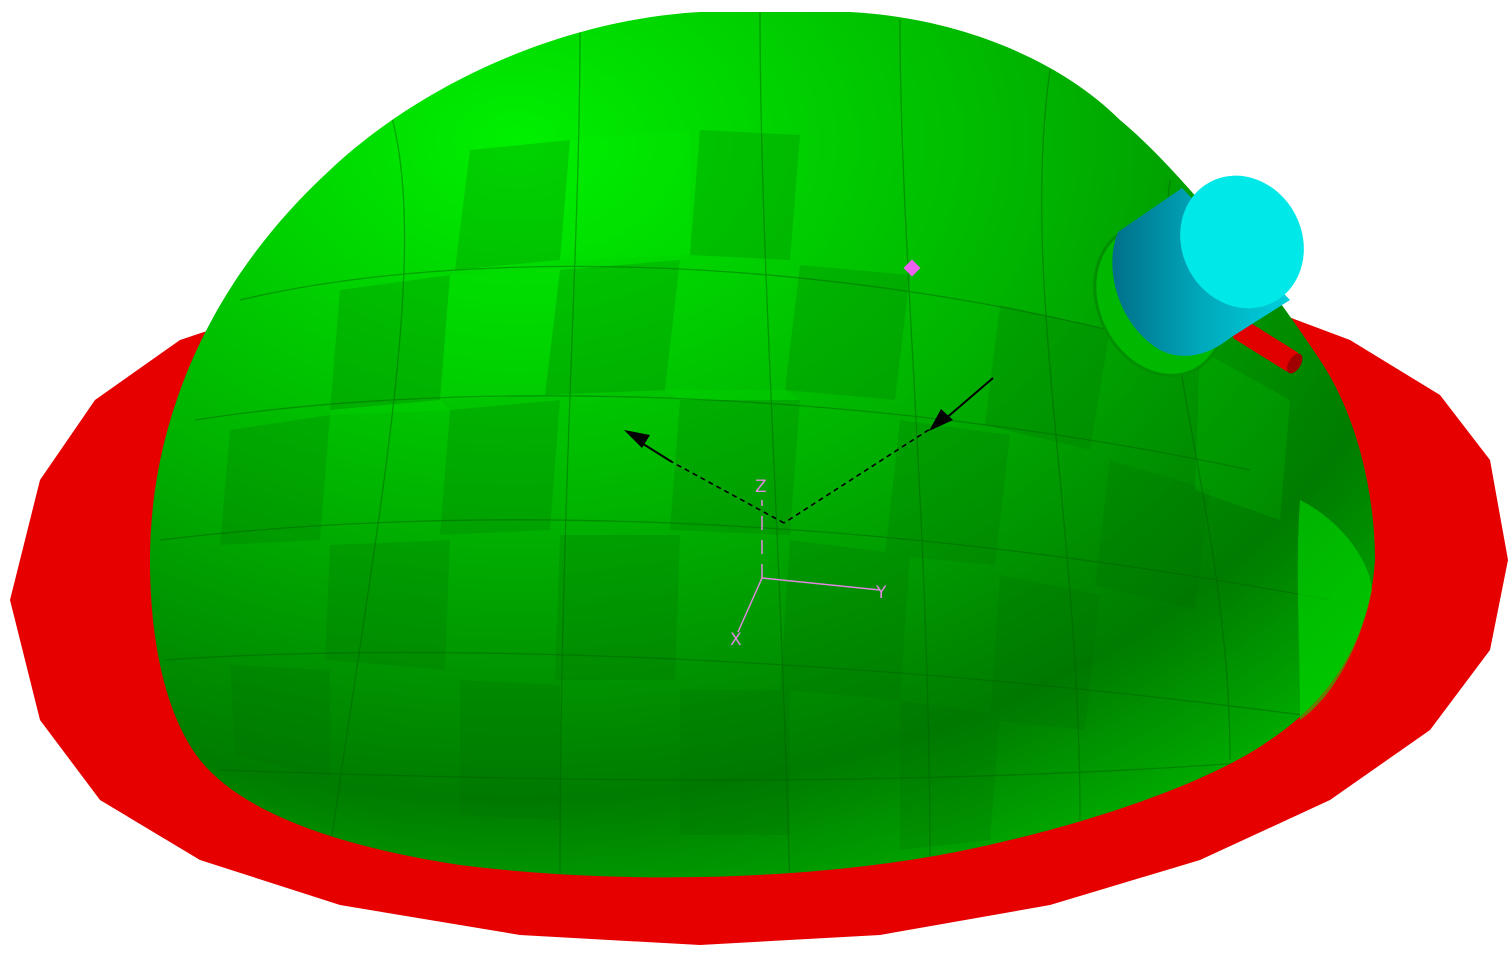 This screenshot has height=967, width=1509. I want to click on y-axis-line, so click(821, 584).